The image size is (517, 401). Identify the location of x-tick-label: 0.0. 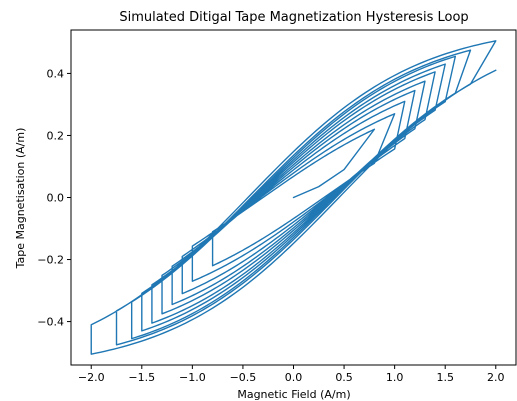
(294, 377).